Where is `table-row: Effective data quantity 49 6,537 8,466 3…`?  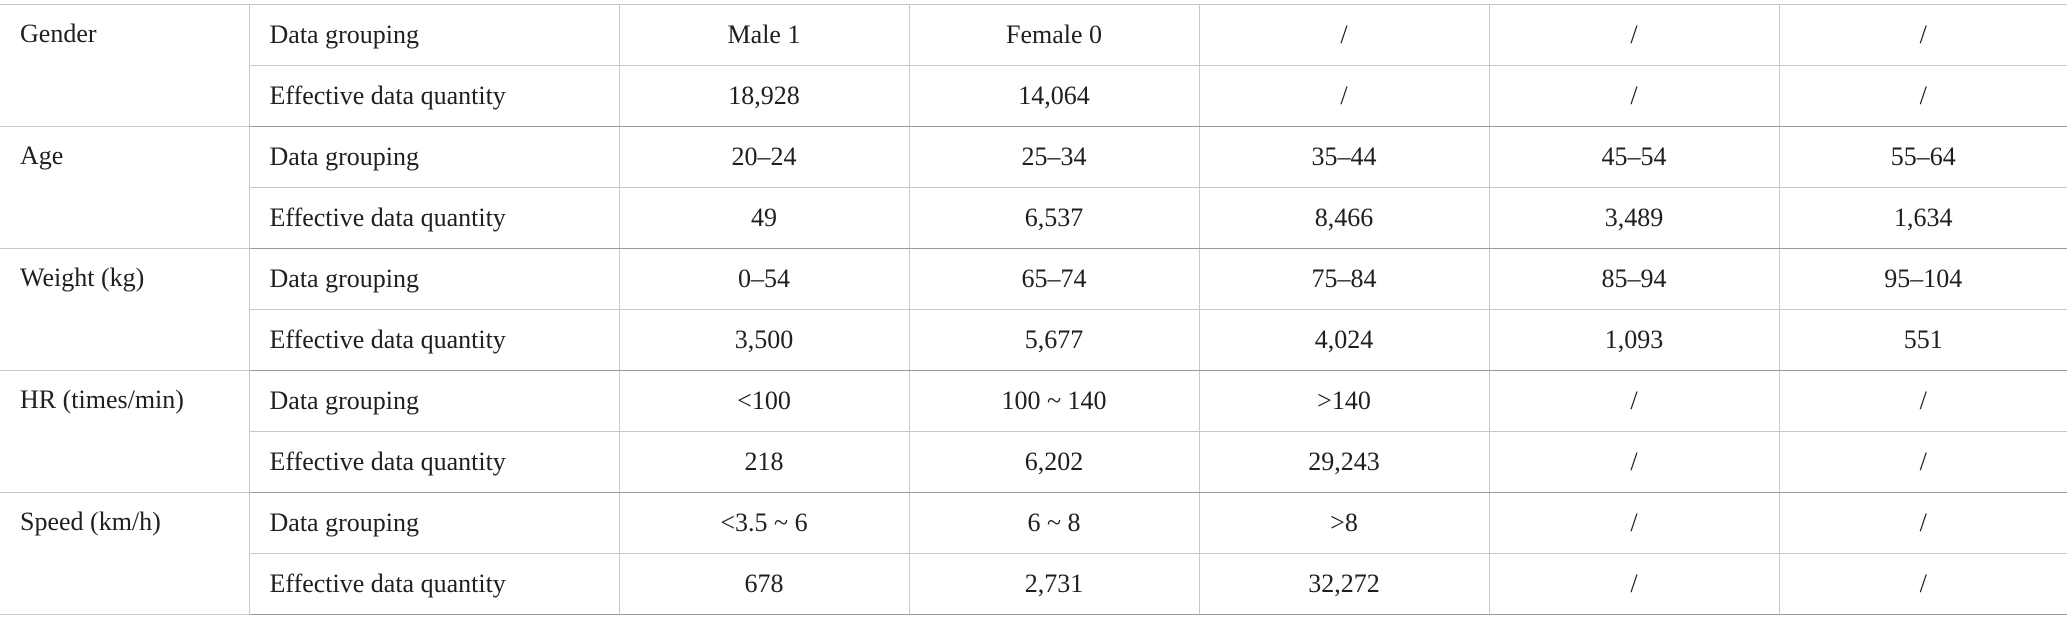
table-row: Effective data quantity 49 6,537 8,466 3… is located at coordinates (1033, 218).